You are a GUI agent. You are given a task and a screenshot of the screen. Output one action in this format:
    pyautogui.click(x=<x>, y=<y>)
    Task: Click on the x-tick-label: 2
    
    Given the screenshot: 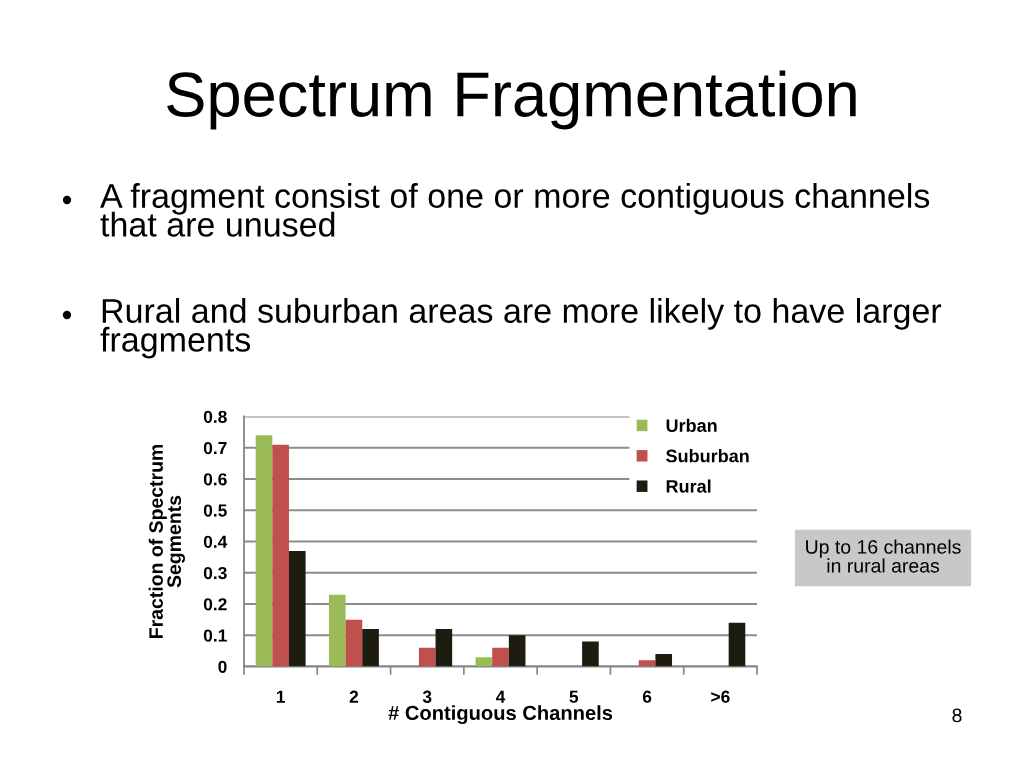 What is the action you would take?
    pyautogui.click(x=354, y=696)
    